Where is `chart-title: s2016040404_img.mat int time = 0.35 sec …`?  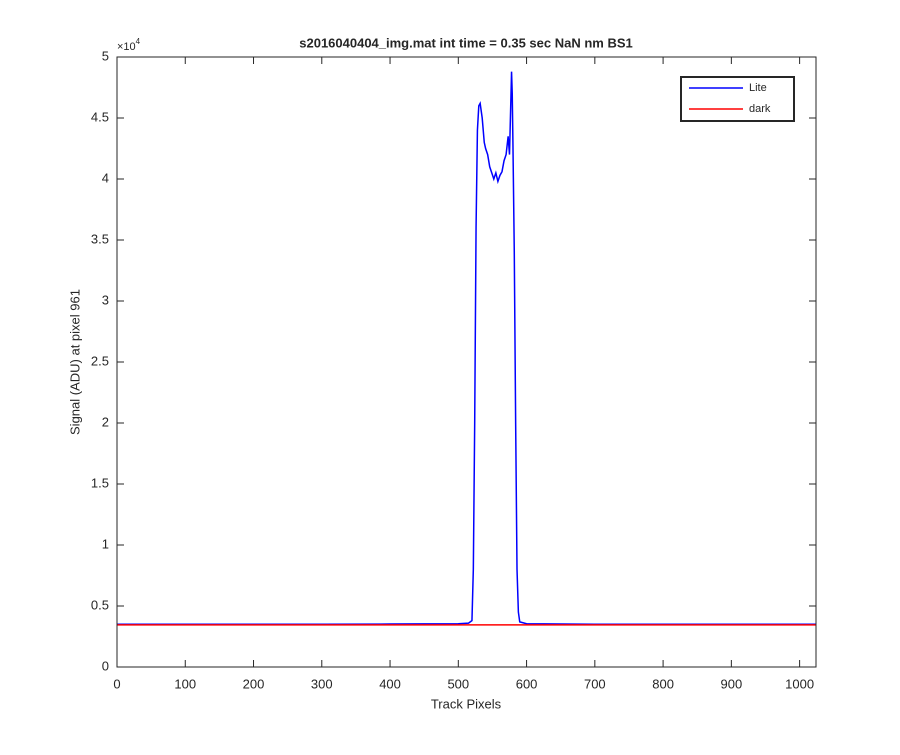 chart-title: s2016040404_img.mat int time = 0.35 sec … is located at coordinates (466, 42).